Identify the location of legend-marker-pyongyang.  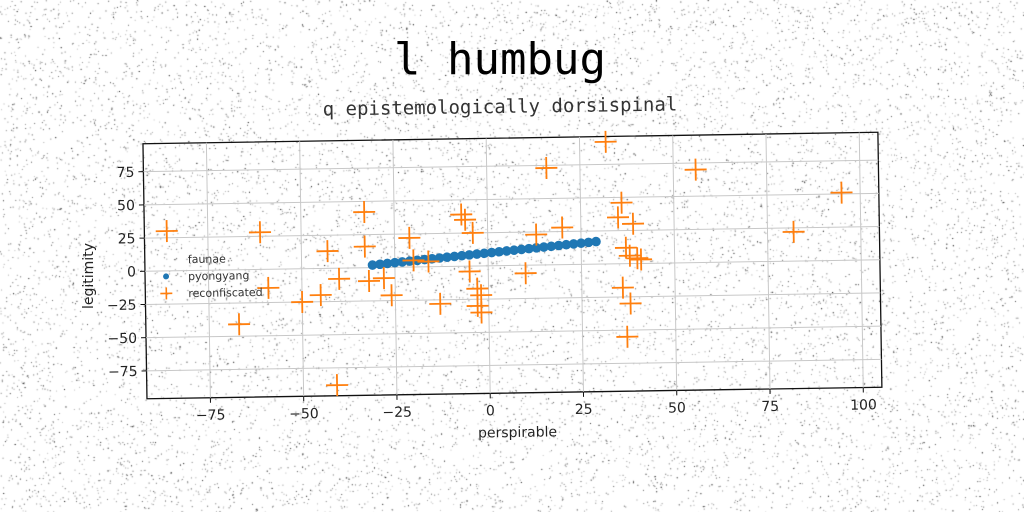
(166, 276).